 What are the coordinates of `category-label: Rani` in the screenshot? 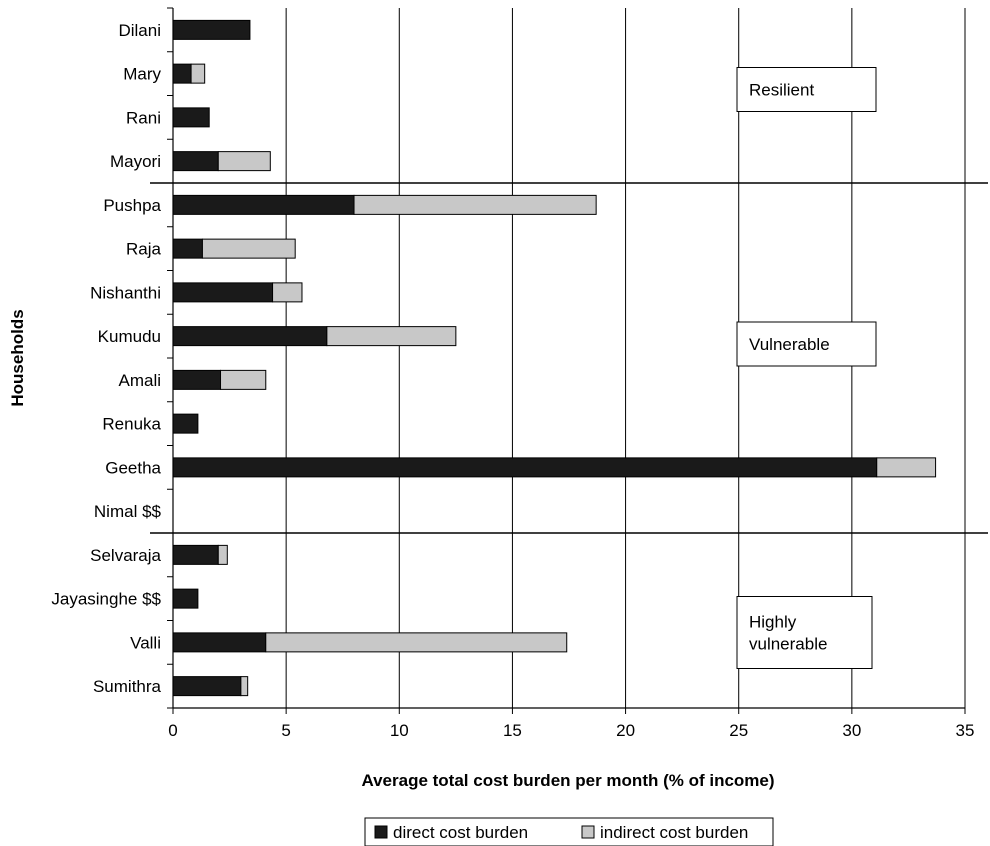 It's located at (143, 117).